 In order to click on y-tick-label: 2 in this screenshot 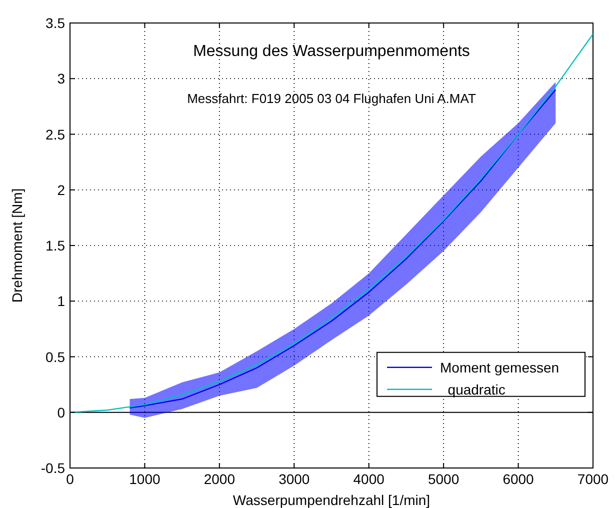, I will do `click(61, 190)`.